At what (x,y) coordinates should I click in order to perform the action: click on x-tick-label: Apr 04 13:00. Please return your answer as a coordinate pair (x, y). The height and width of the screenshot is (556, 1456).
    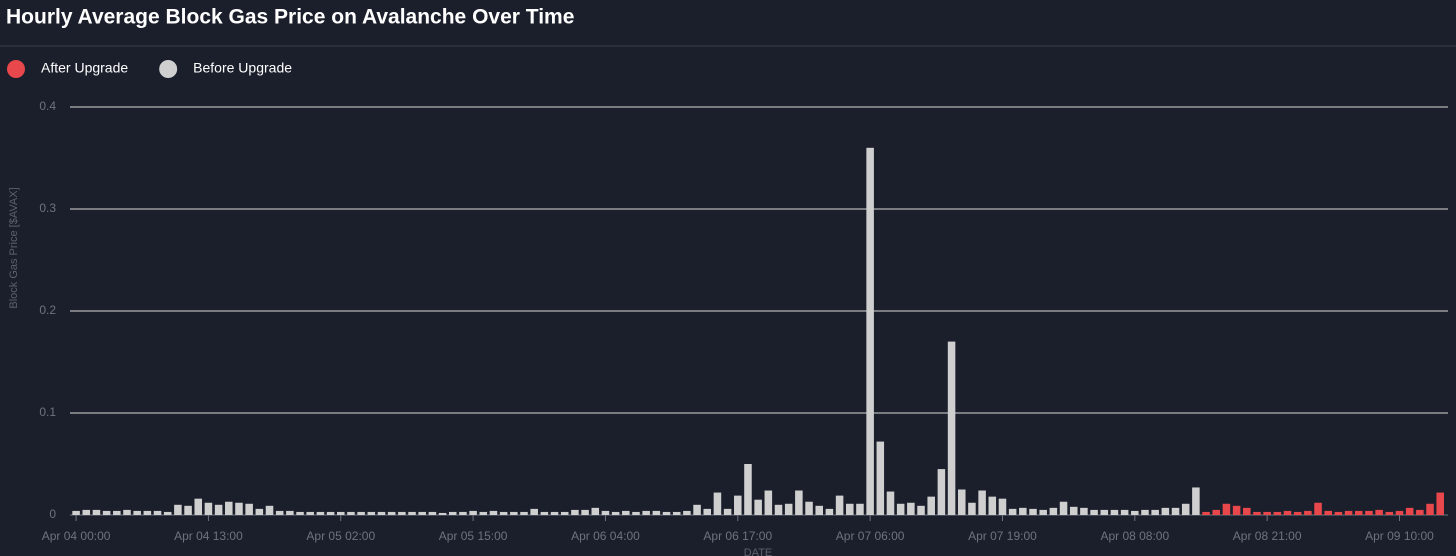
    Looking at the image, I should click on (208, 536).